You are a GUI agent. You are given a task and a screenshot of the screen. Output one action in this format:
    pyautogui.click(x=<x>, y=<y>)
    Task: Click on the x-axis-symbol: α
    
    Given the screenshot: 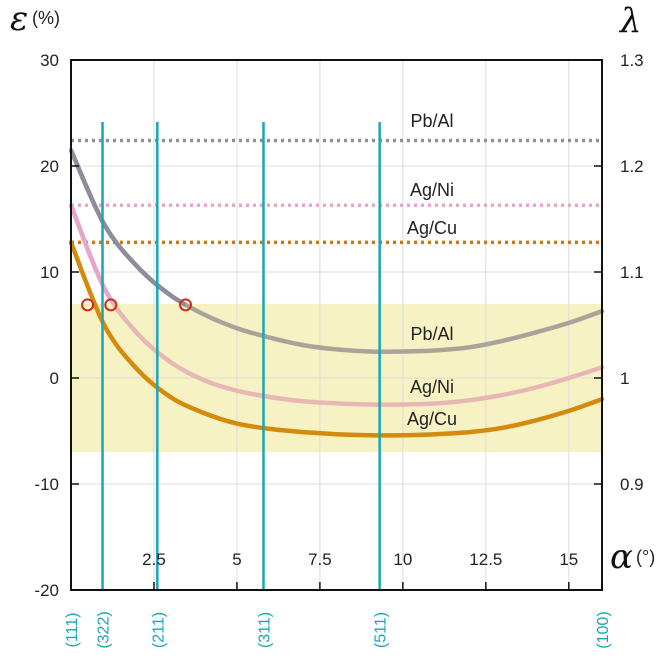 What is the action you would take?
    pyautogui.click(x=621, y=557)
    